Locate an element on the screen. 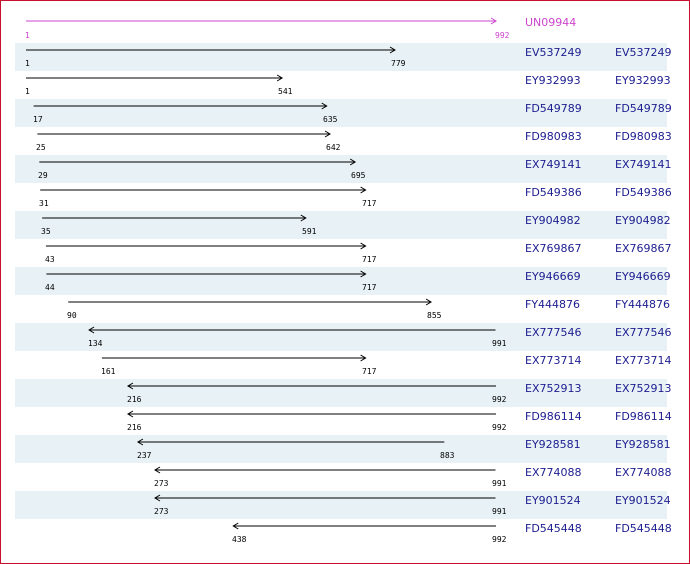 Image resolution: width=690 pixels, height=564 pixels. accession-link: EX752913 is located at coordinates (553, 388).